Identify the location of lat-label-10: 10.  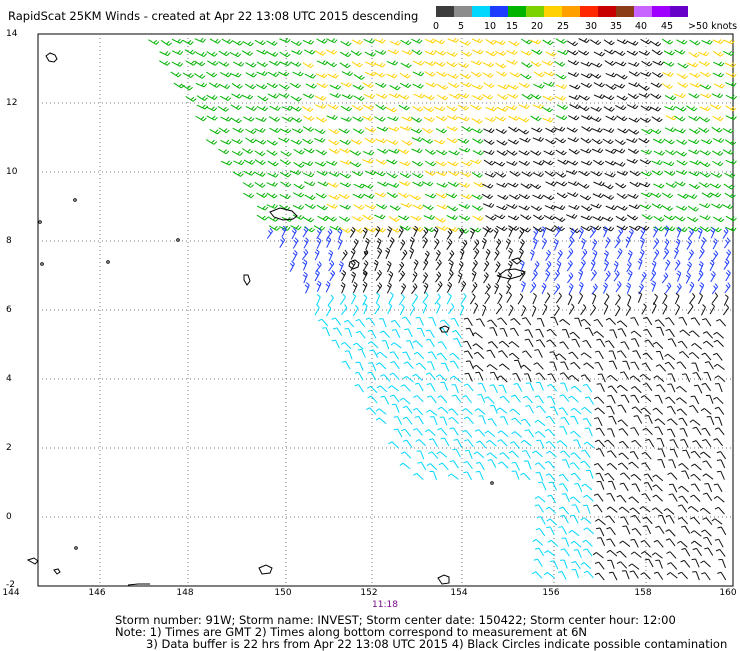
(11, 172).